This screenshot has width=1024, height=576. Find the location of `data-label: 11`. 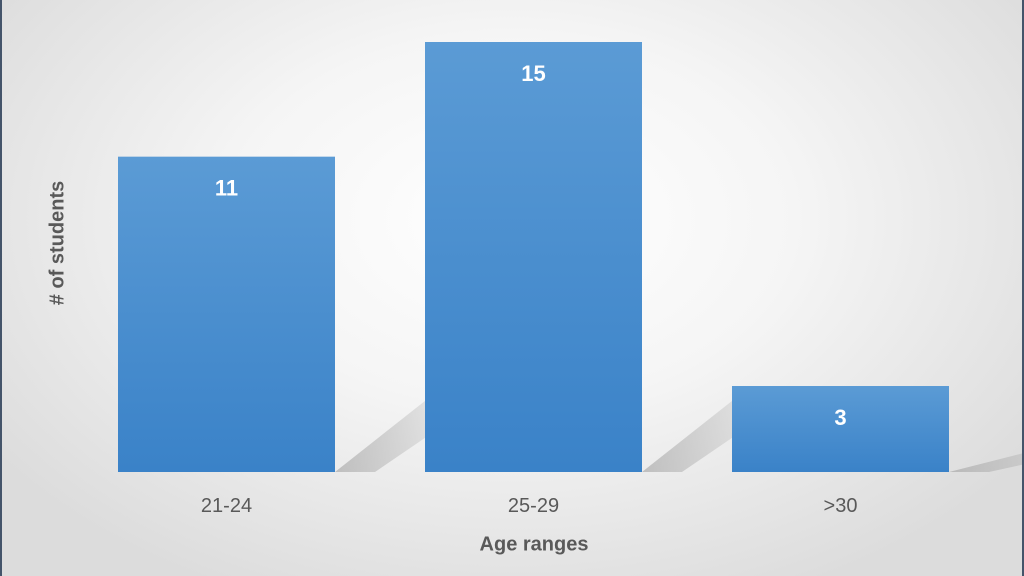

data-label: 11 is located at coordinates (226, 188).